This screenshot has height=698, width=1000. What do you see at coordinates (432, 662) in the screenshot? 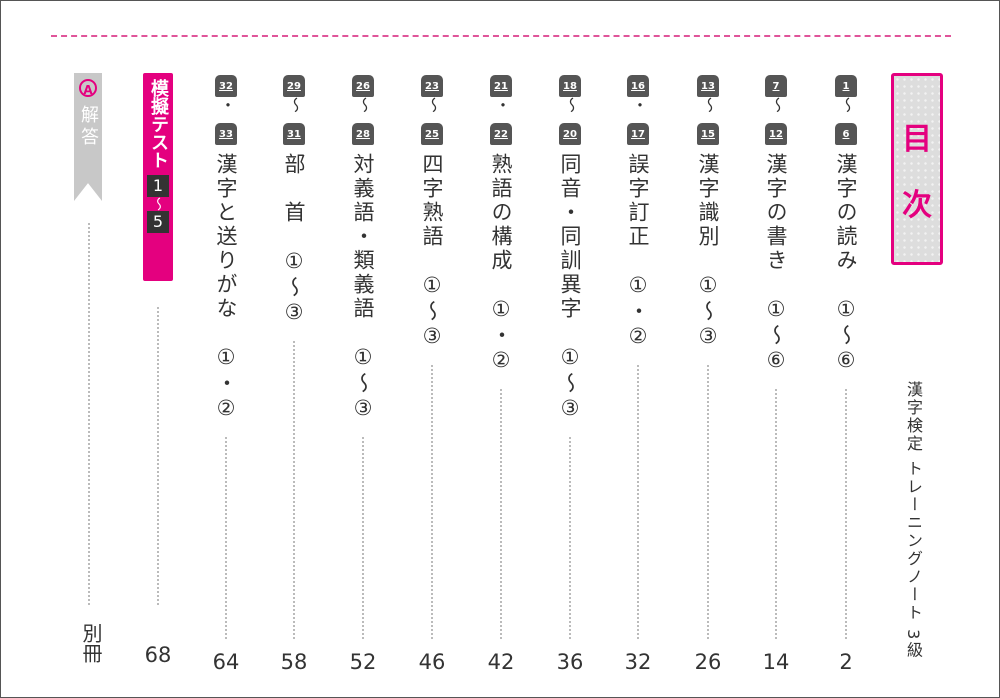
I see `page-number: 46` at bounding box center [432, 662].